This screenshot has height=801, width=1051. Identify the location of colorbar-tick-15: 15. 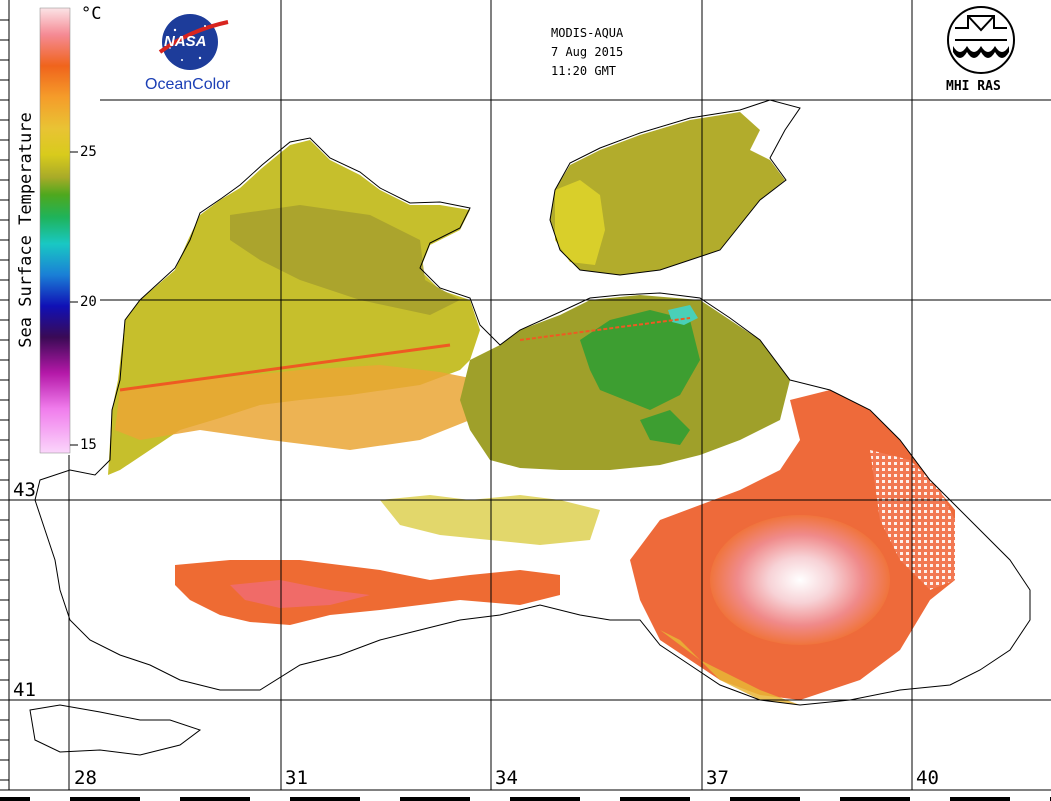
(88, 445).